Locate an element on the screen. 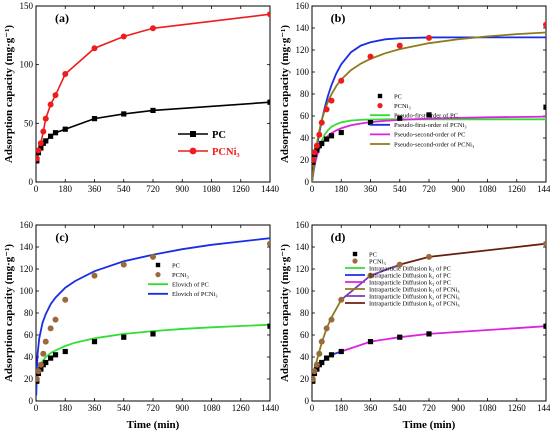 Image resolution: width=550 pixels, height=438 pixels. legend: PC PCNi₃ Elovich of PC Elovich of PCNi₃ is located at coordinates (183, 280).